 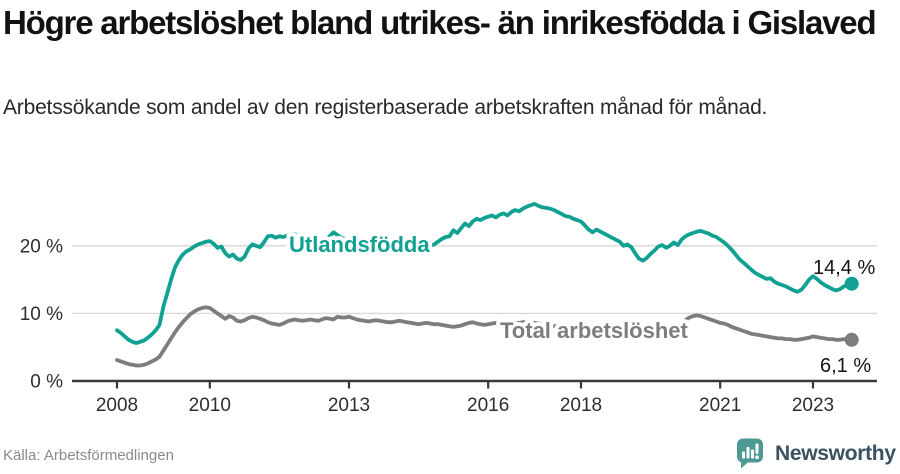 I want to click on logo-bar-tall, so click(x=748, y=453).